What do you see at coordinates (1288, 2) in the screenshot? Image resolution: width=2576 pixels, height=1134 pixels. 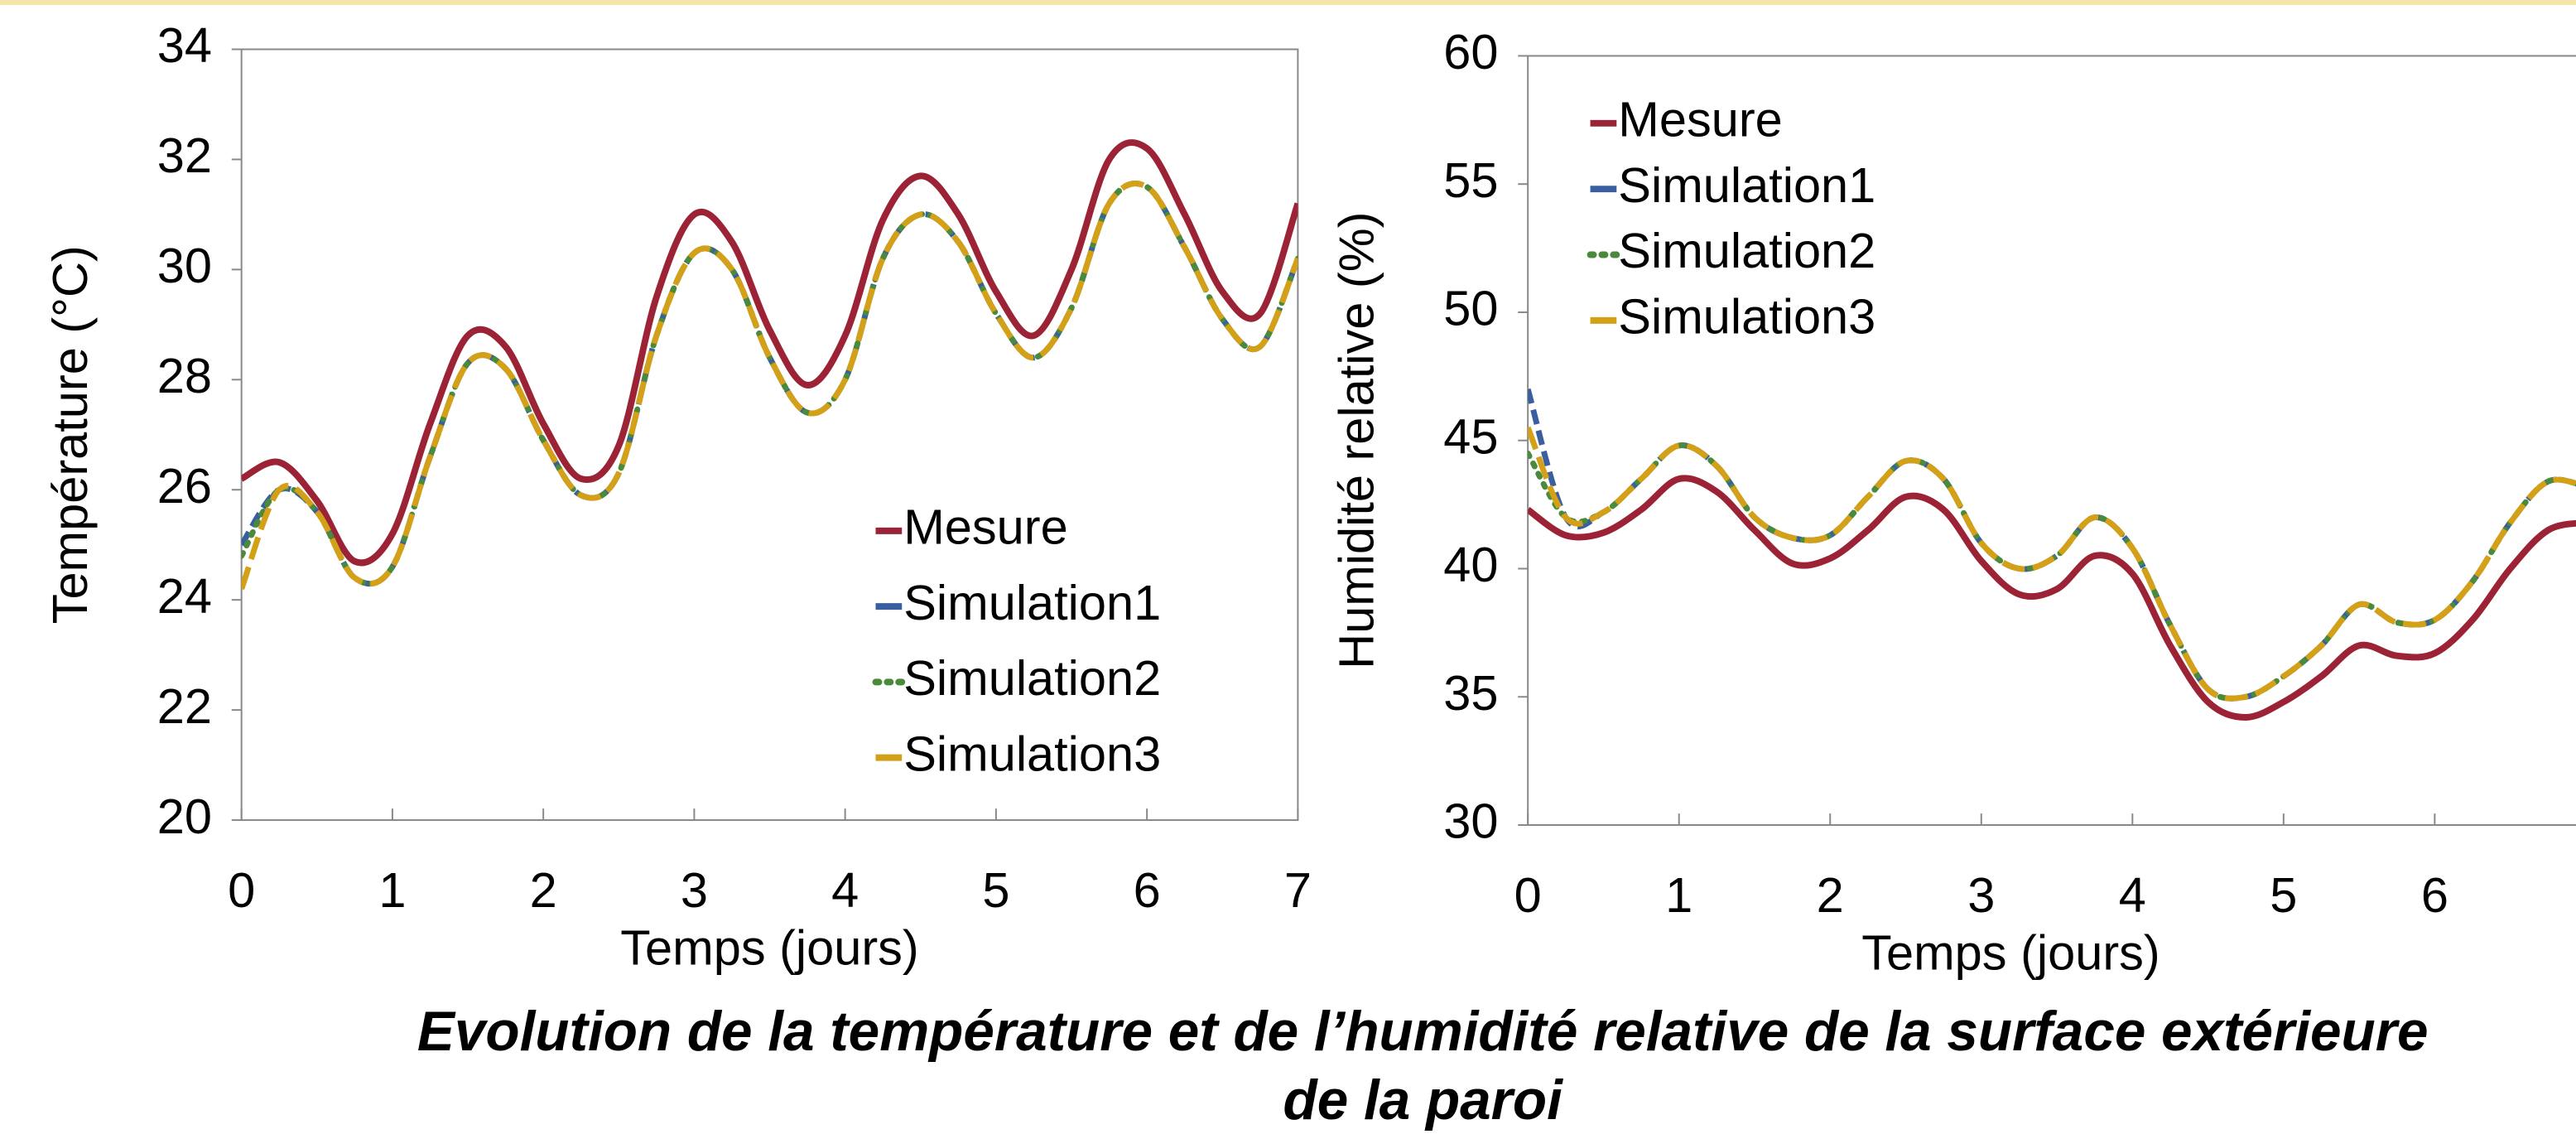 I see `top-strip` at bounding box center [1288, 2].